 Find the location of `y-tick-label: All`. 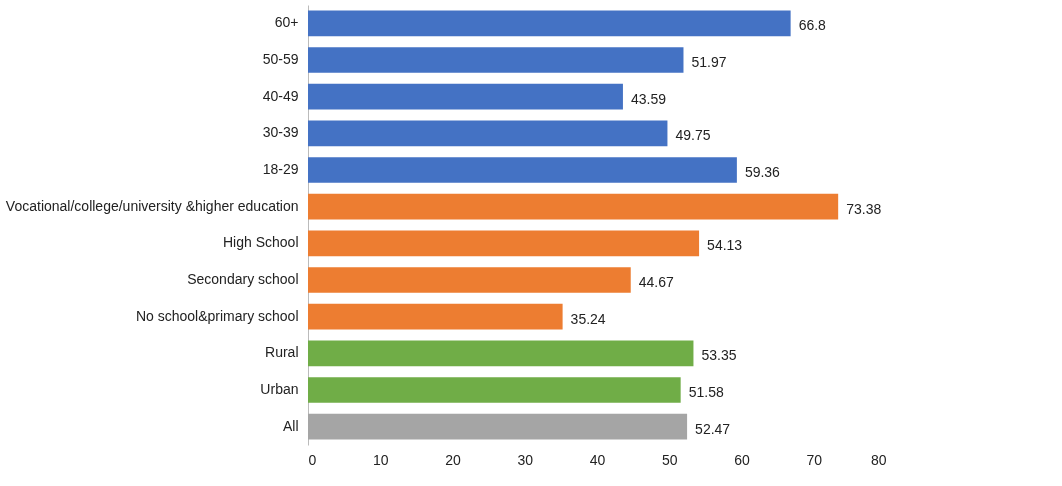

y-tick-label: All is located at coordinates (290, 425).